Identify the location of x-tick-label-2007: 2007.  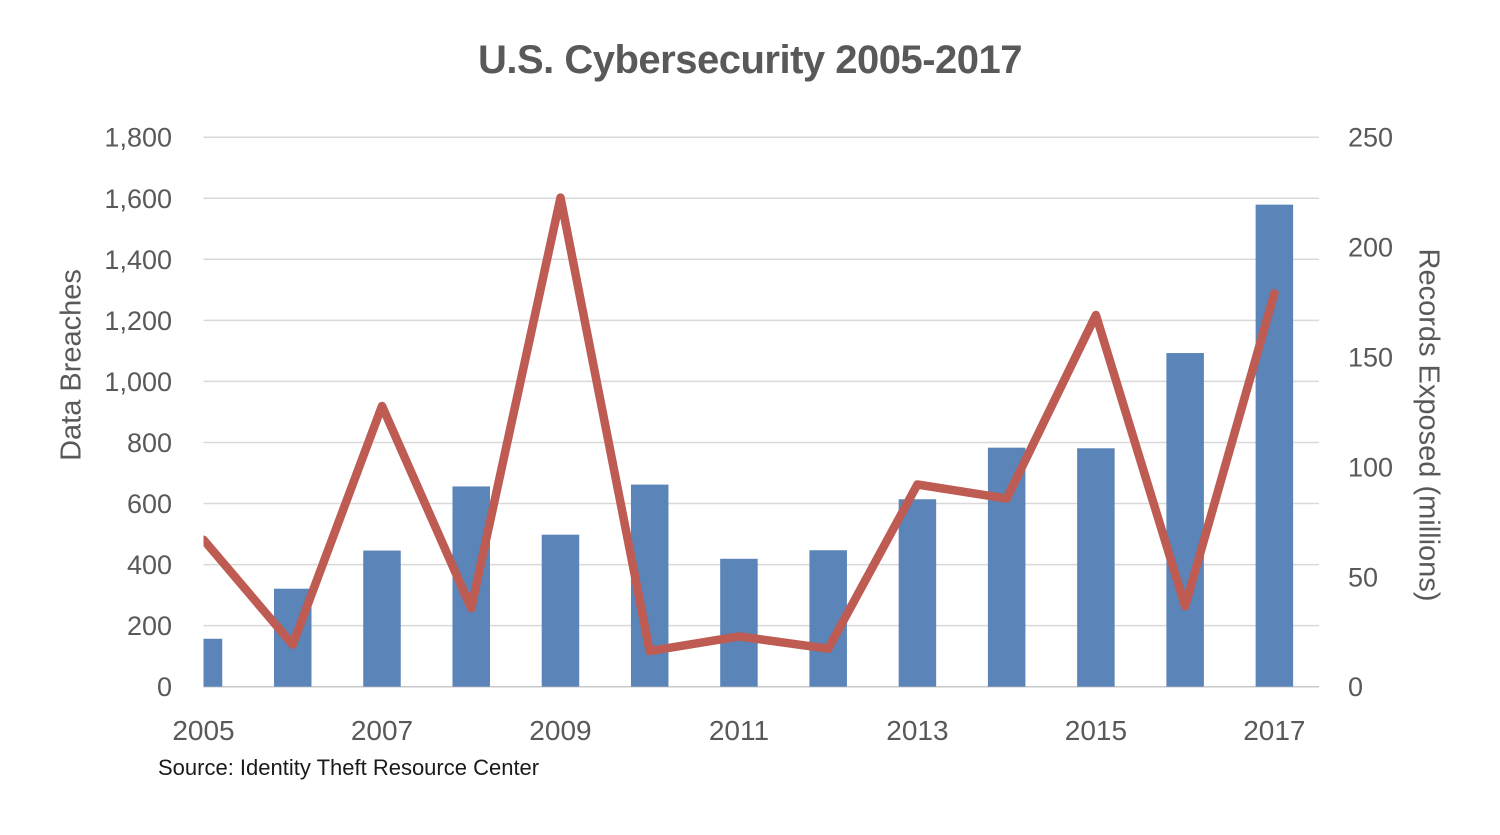
(382, 730).